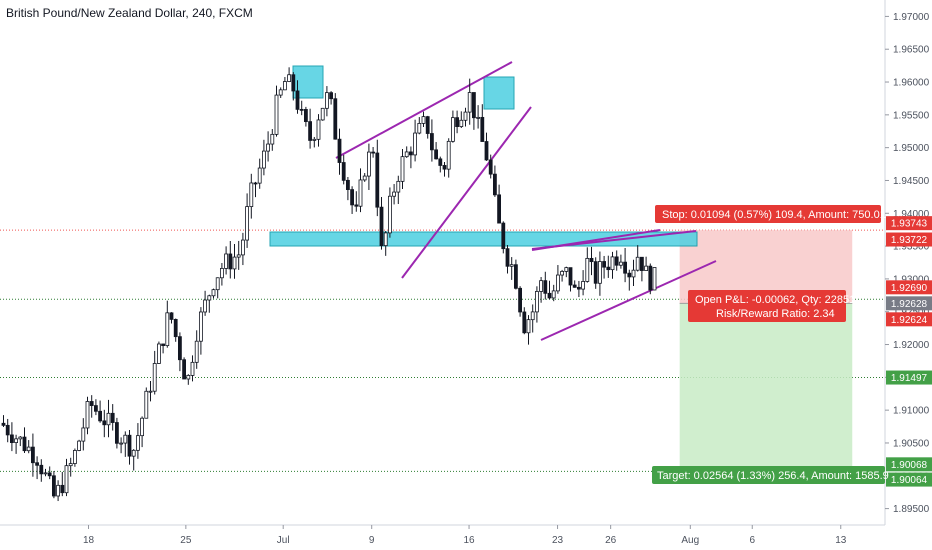 The image size is (932, 550). What do you see at coordinates (911, 279) in the screenshot?
I see `price-tick-label: 1.93000` at bounding box center [911, 279].